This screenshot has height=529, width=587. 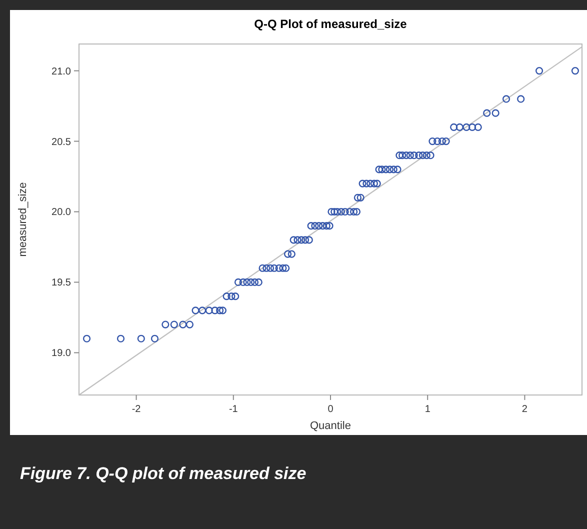 What do you see at coordinates (137, 409) in the screenshot?
I see `x-tick-label: -2` at bounding box center [137, 409].